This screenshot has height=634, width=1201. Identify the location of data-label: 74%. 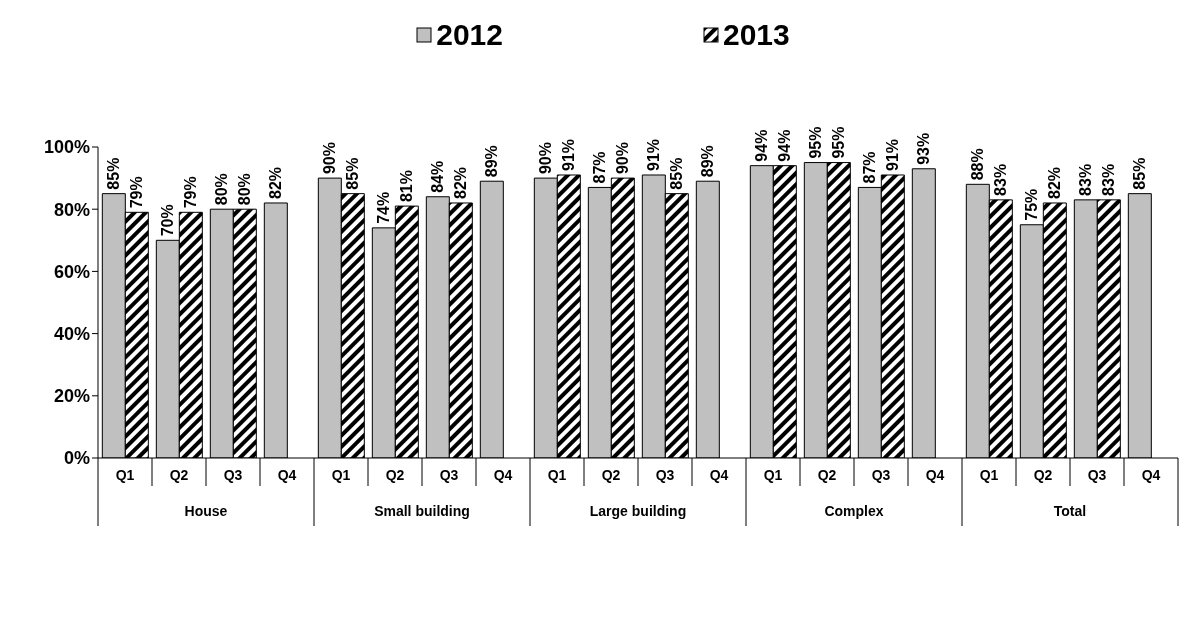
(384, 207).